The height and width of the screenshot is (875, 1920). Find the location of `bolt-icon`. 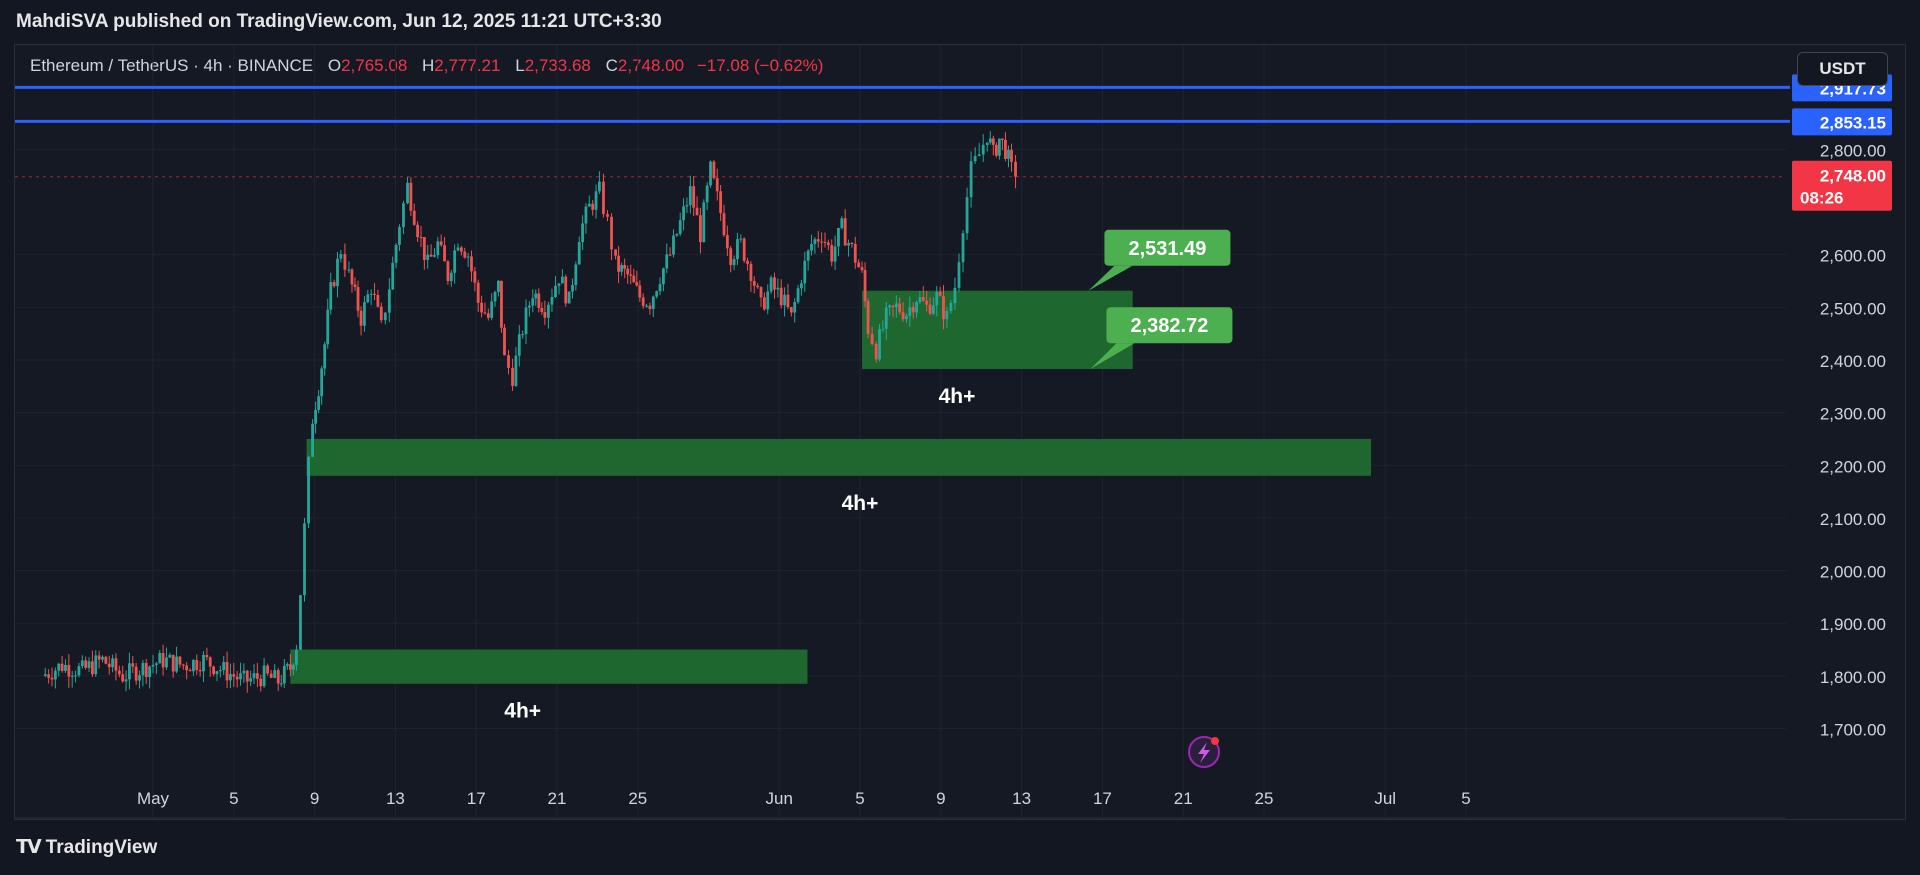

bolt-icon is located at coordinates (1204, 752).